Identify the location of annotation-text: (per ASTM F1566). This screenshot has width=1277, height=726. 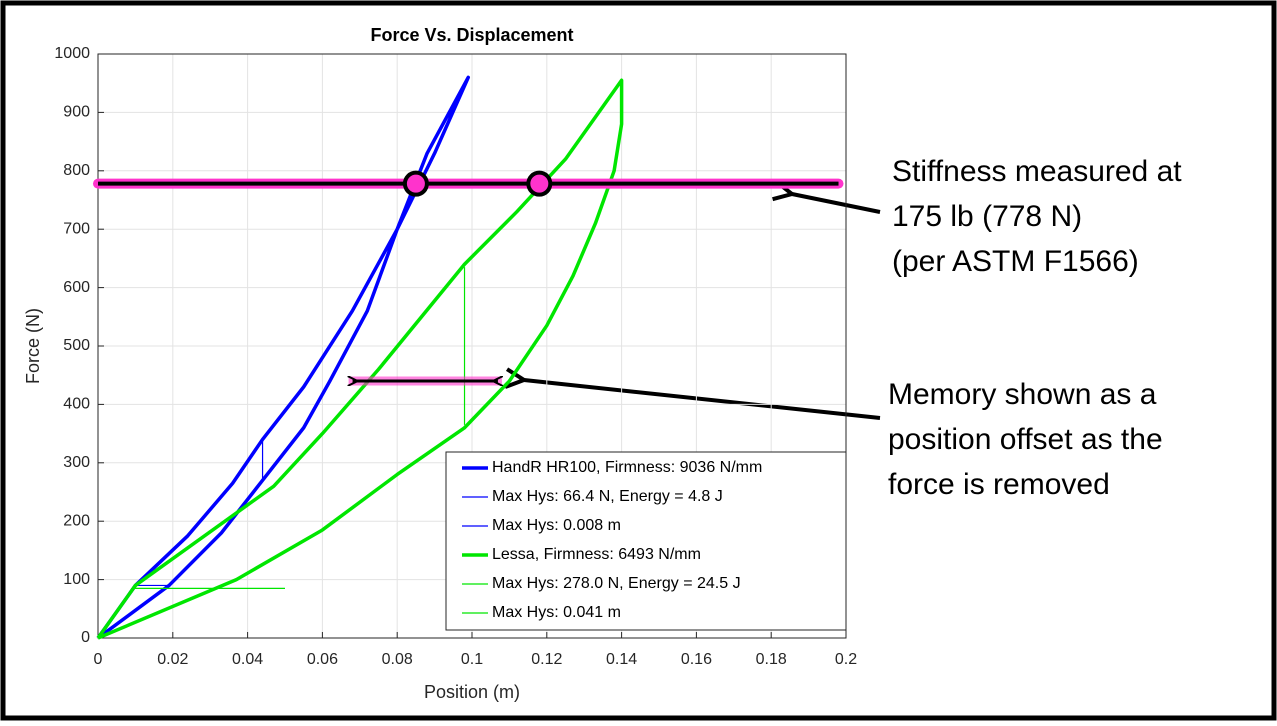
(1015, 261).